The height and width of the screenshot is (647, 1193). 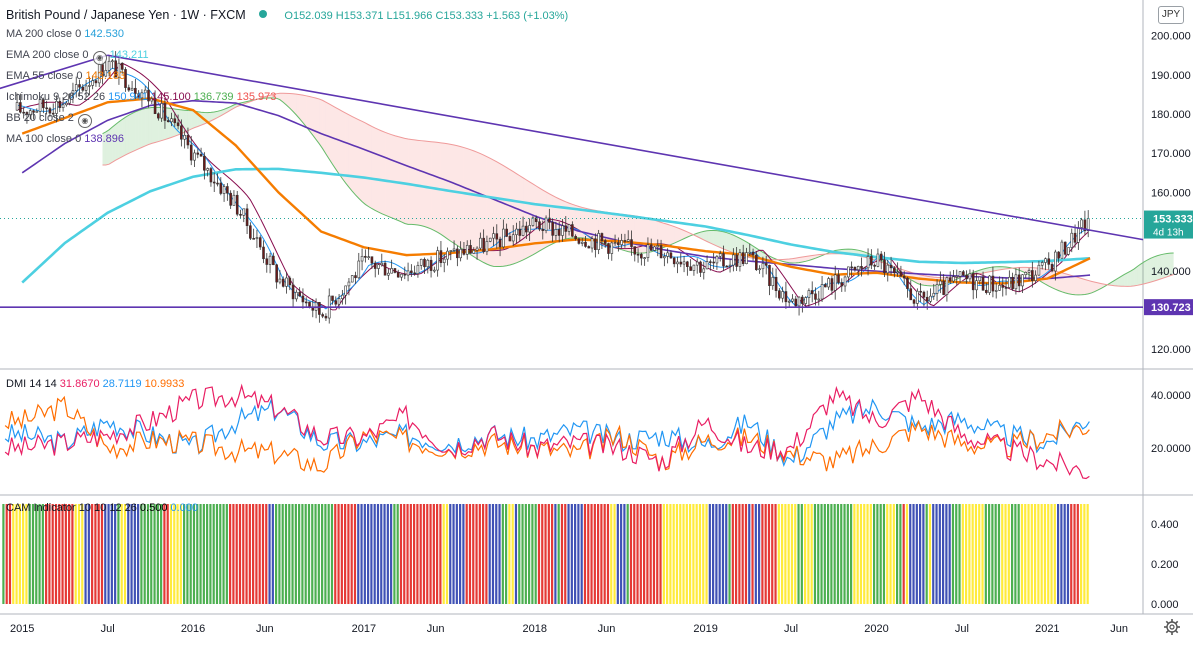 I want to click on indicator-row: EMA 55 close 0 143.183, so click(x=65, y=76).